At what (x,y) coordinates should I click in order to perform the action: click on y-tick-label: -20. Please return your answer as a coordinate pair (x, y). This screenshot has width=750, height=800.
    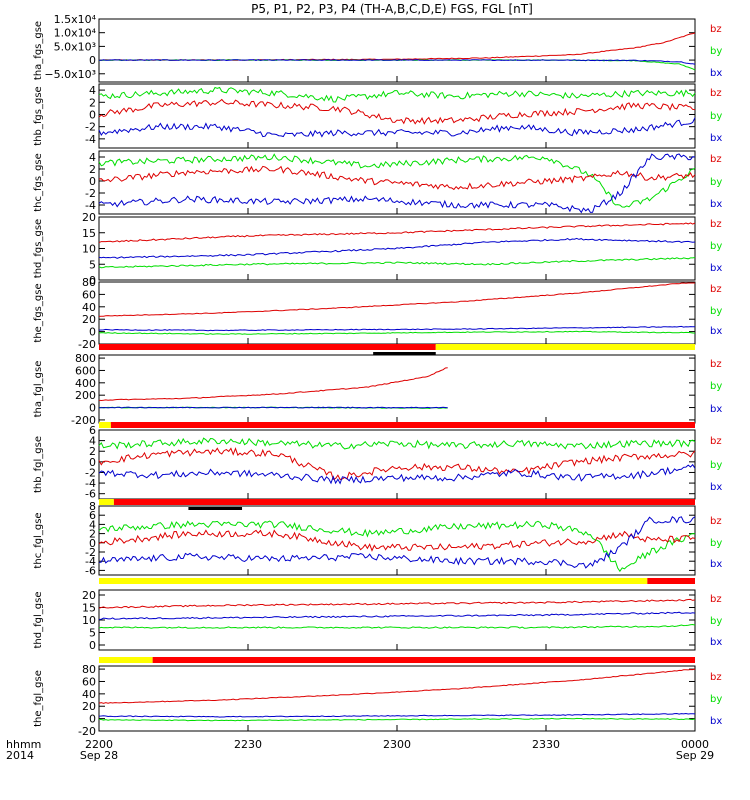
    Looking at the image, I should click on (87, 344).